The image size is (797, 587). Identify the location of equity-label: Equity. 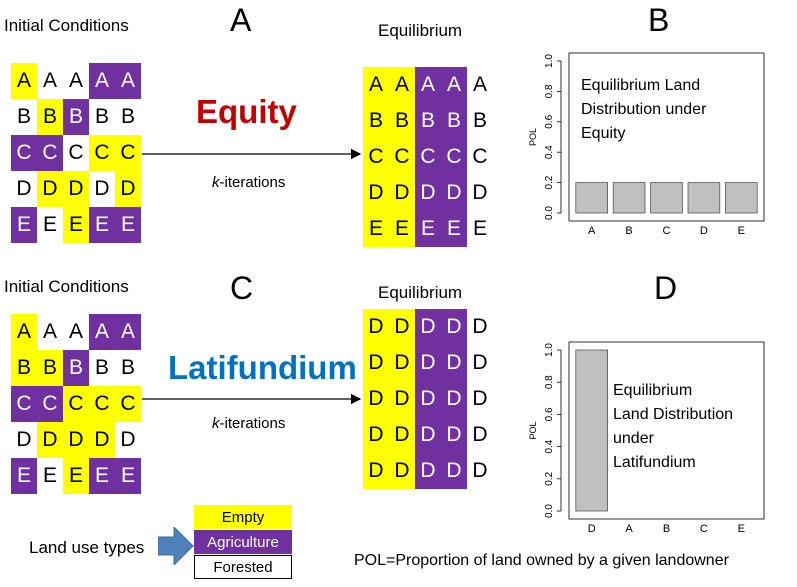
(246, 111).